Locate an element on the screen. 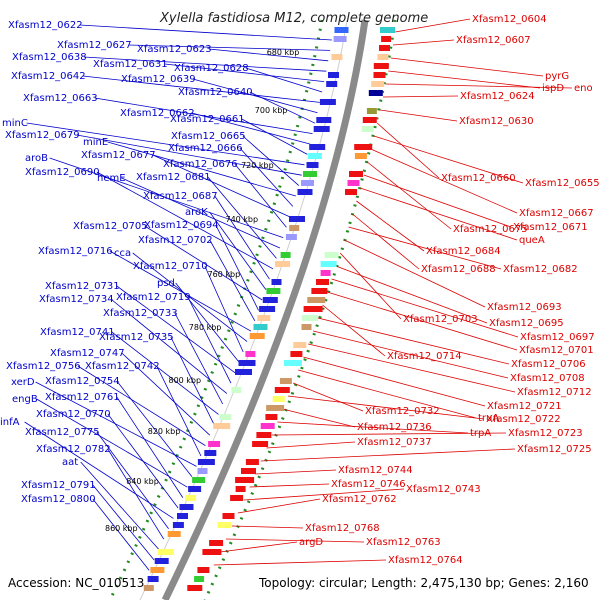 This screenshot has height=600, width=600. reverse-gene-label: Xfasm12_0743 is located at coordinates (443, 489).